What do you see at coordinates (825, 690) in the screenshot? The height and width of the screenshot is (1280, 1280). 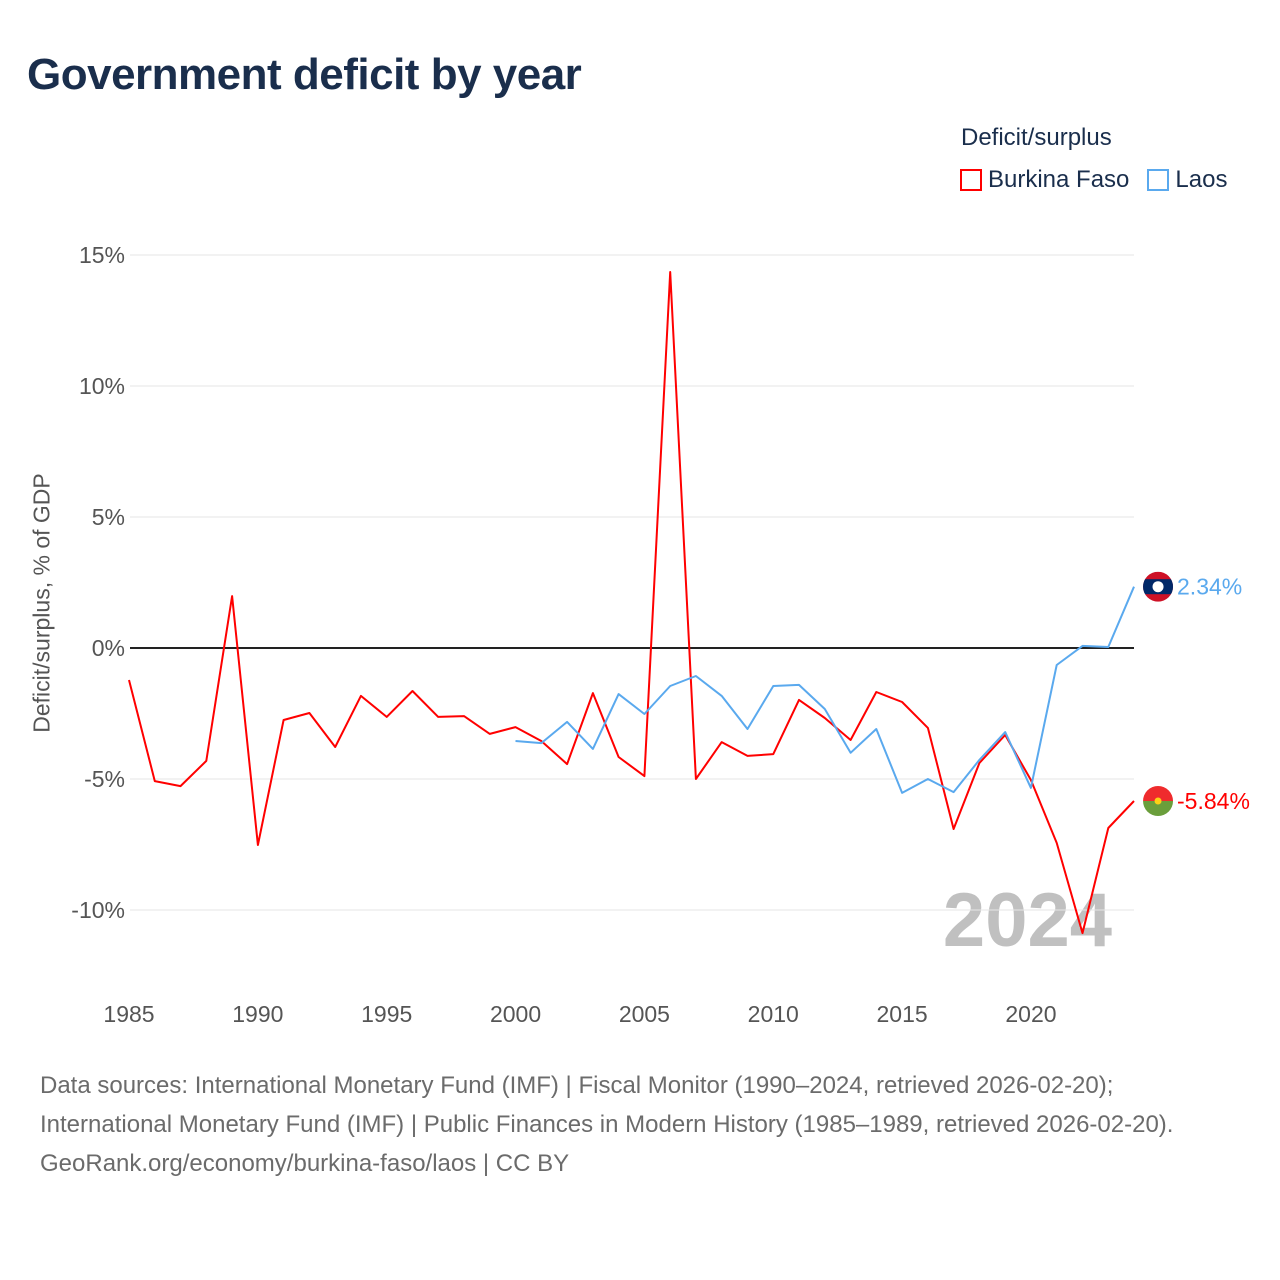 I see `series-line-laos` at bounding box center [825, 690].